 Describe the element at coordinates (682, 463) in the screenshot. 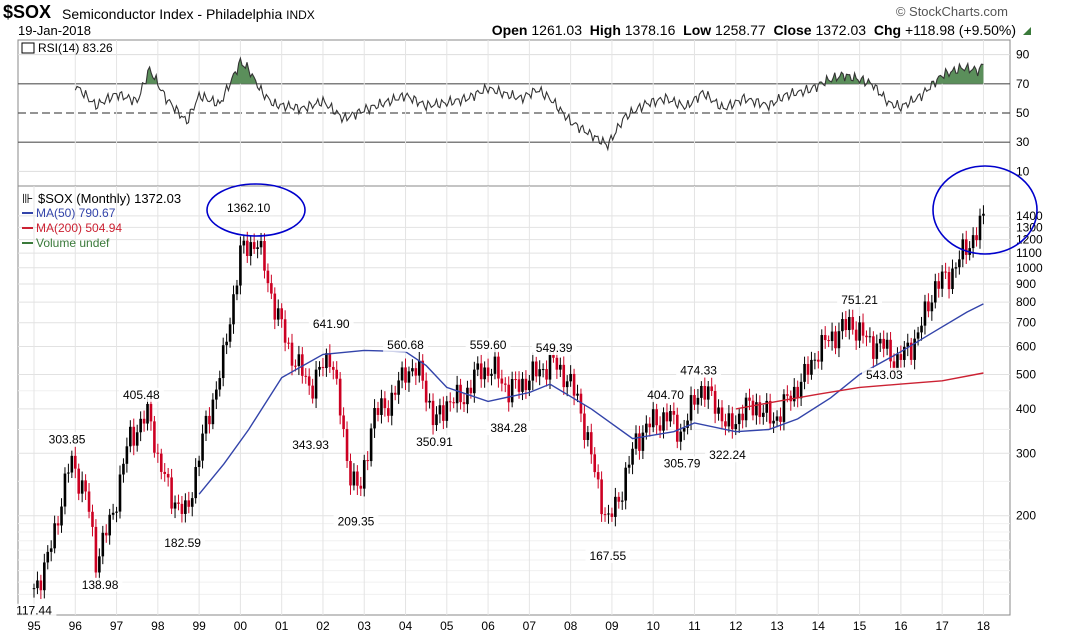

I see `annotation-label-17: 305.79` at that location.